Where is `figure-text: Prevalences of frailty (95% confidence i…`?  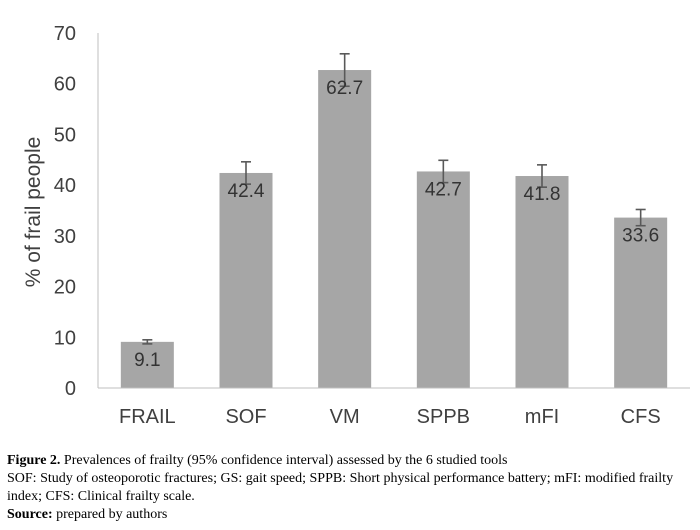 figure-text: Prevalences of frailty (95% confidence i… is located at coordinates (284, 460).